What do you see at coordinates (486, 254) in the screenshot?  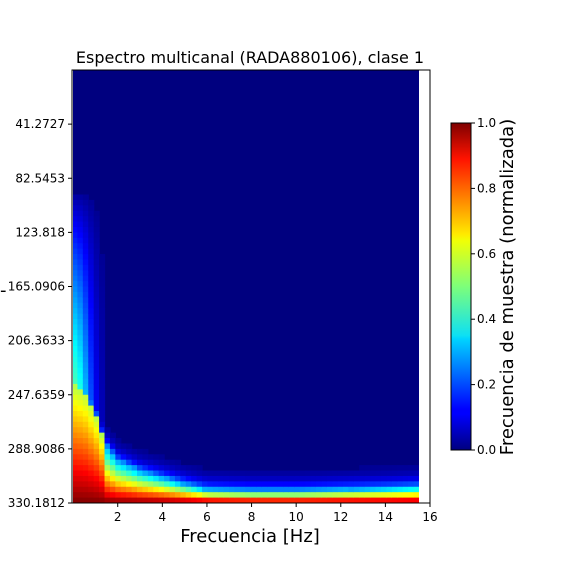 I see `colorbar-tick-label: 0.6` at bounding box center [486, 254].